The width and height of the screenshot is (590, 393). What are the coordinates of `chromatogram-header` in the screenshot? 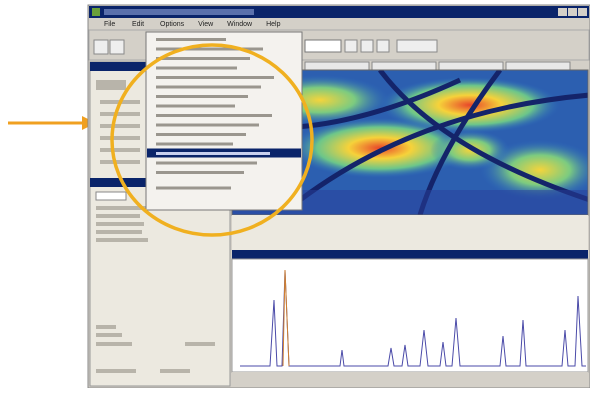 It's located at (410, 254).